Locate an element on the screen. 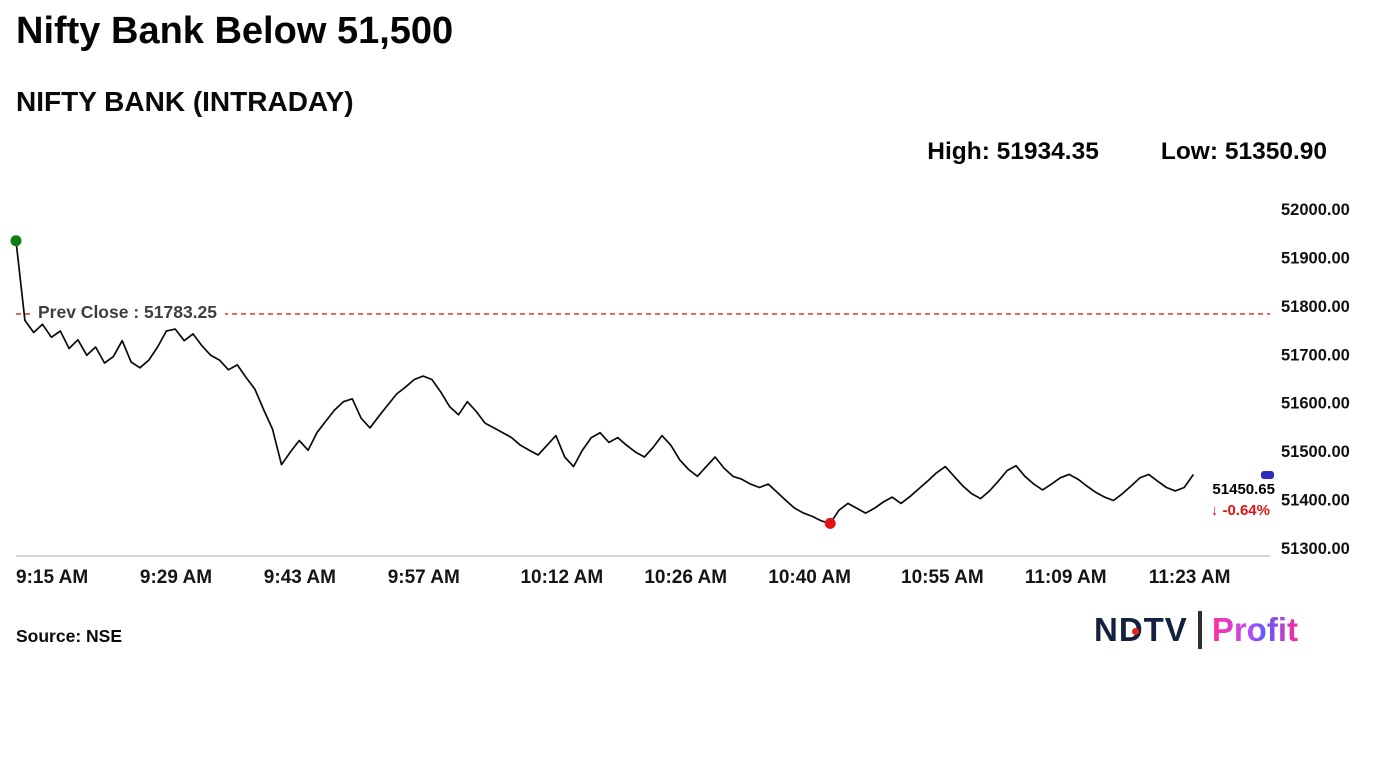 The width and height of the screenshot is (1382, 777). svg-text: 51900.00 is located at coordinates (1315, 258).